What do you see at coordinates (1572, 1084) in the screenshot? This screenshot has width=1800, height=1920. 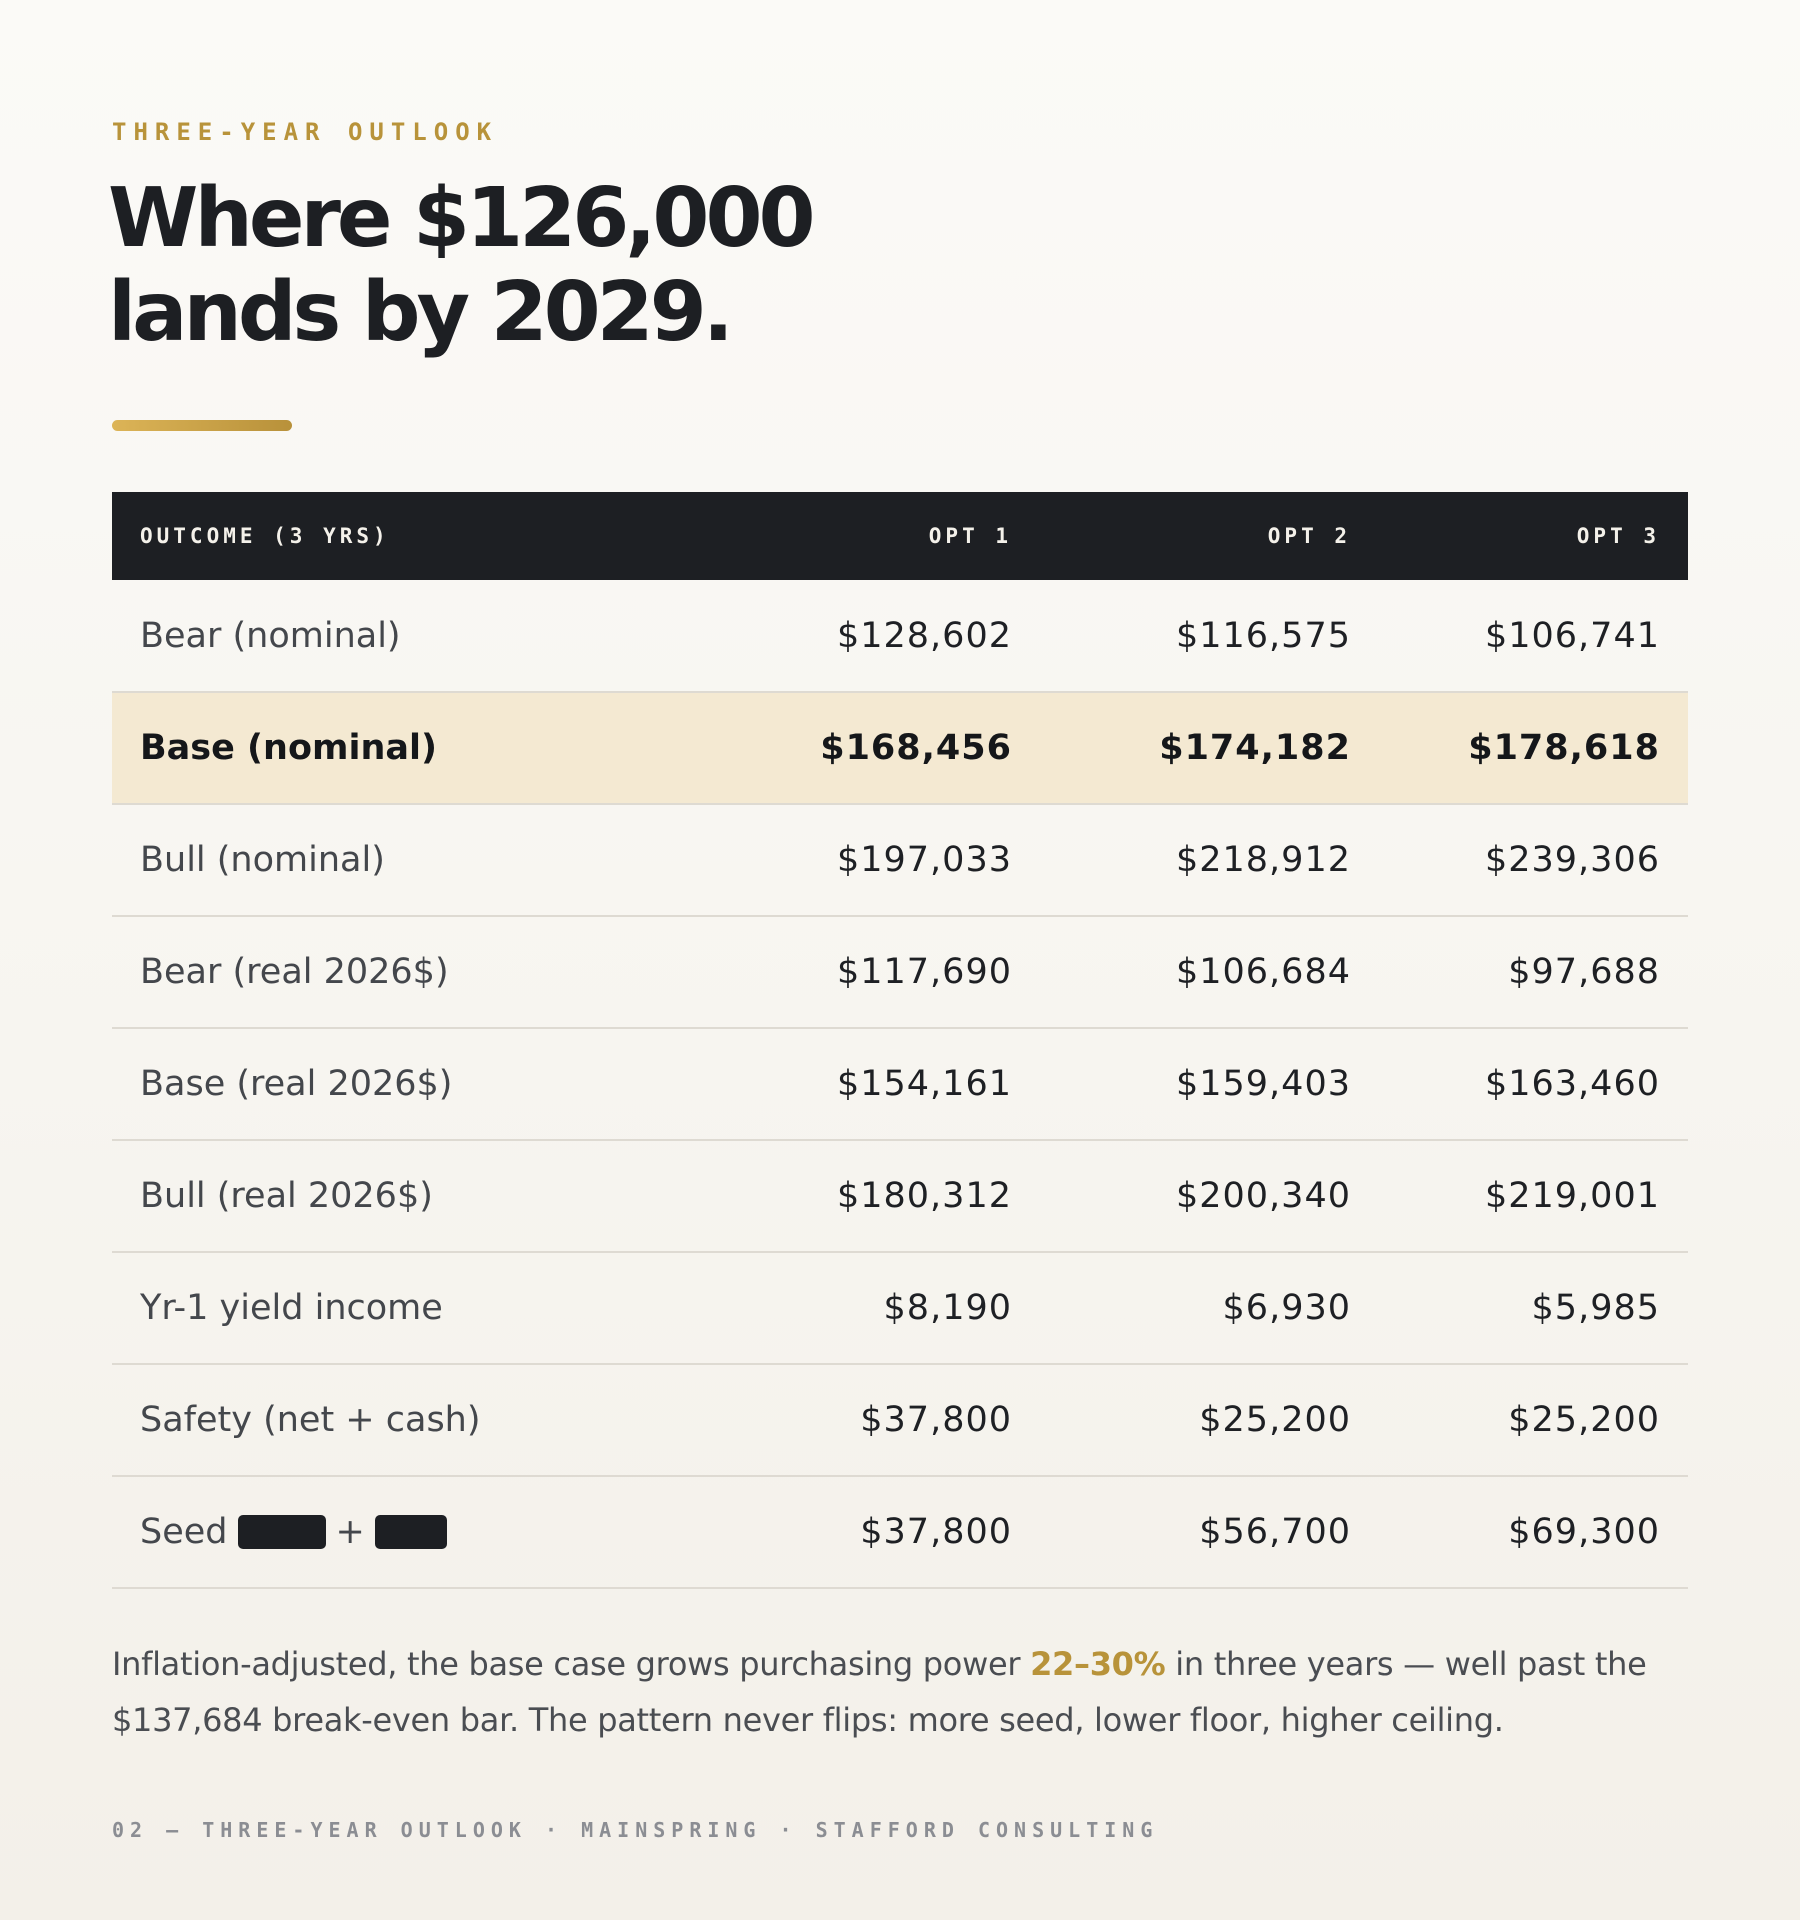 I see `cell-opt-3: $163,460` at bounding box center [1572, 1084].